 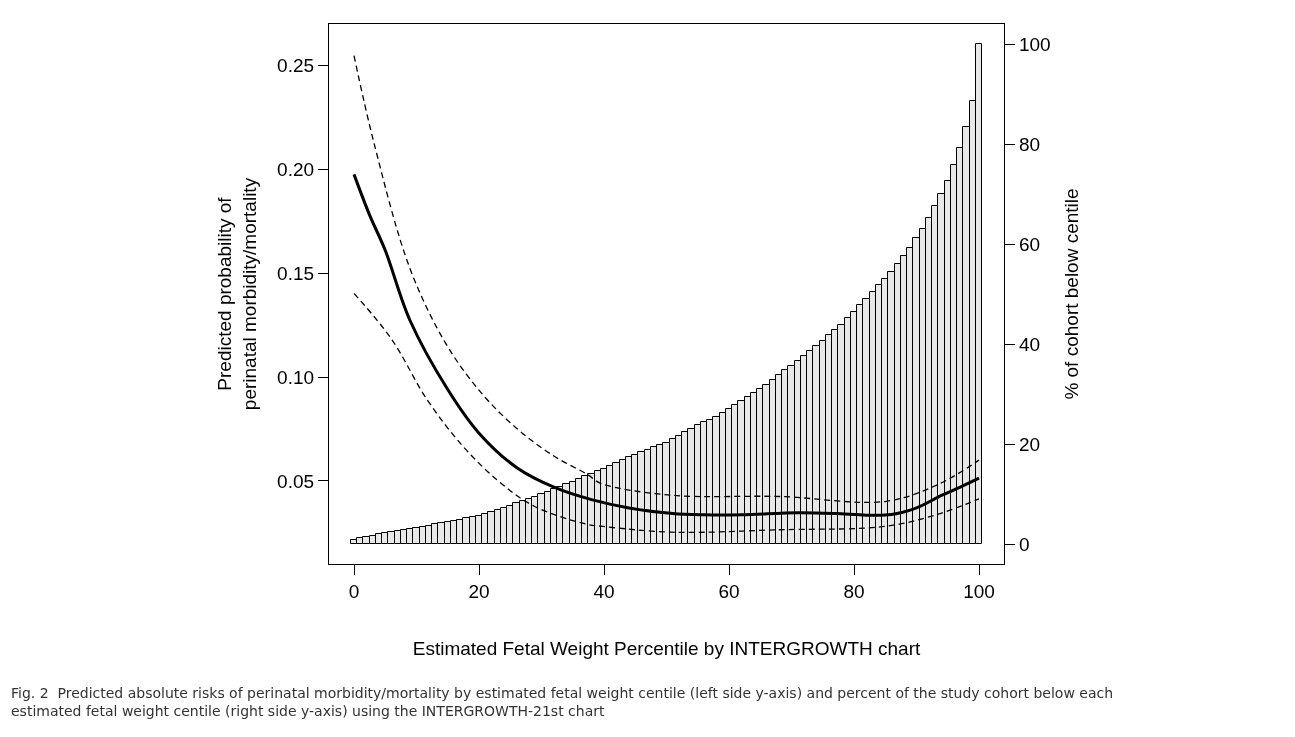 What do you see at coordinates (854, 591) in the screenshot?
I see `x-tick-label: 80` at bounding box center [854, 591].